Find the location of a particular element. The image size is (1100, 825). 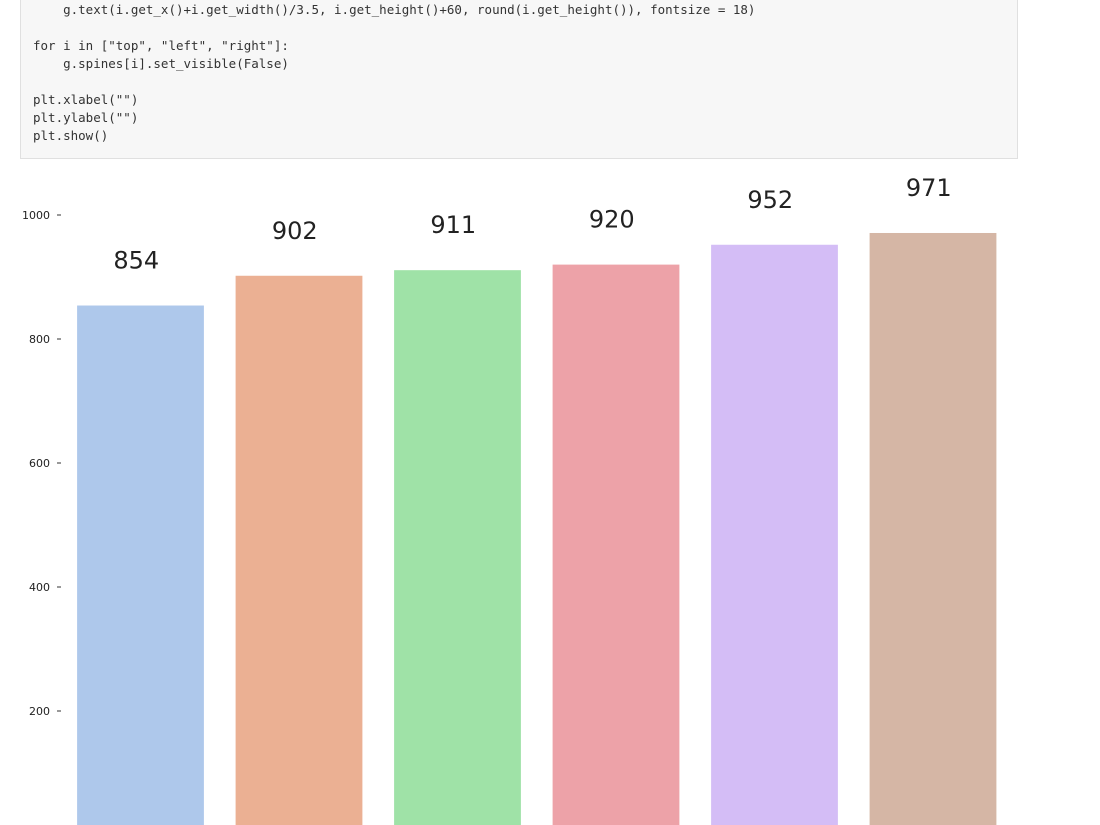

value-label: 854 is located at coordinates (136, 261).